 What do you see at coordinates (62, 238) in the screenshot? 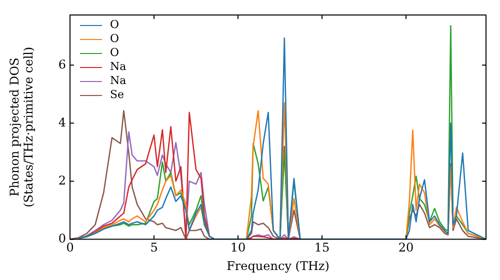
I see `y-tick-label: 0` at bounding box center [62, 238].